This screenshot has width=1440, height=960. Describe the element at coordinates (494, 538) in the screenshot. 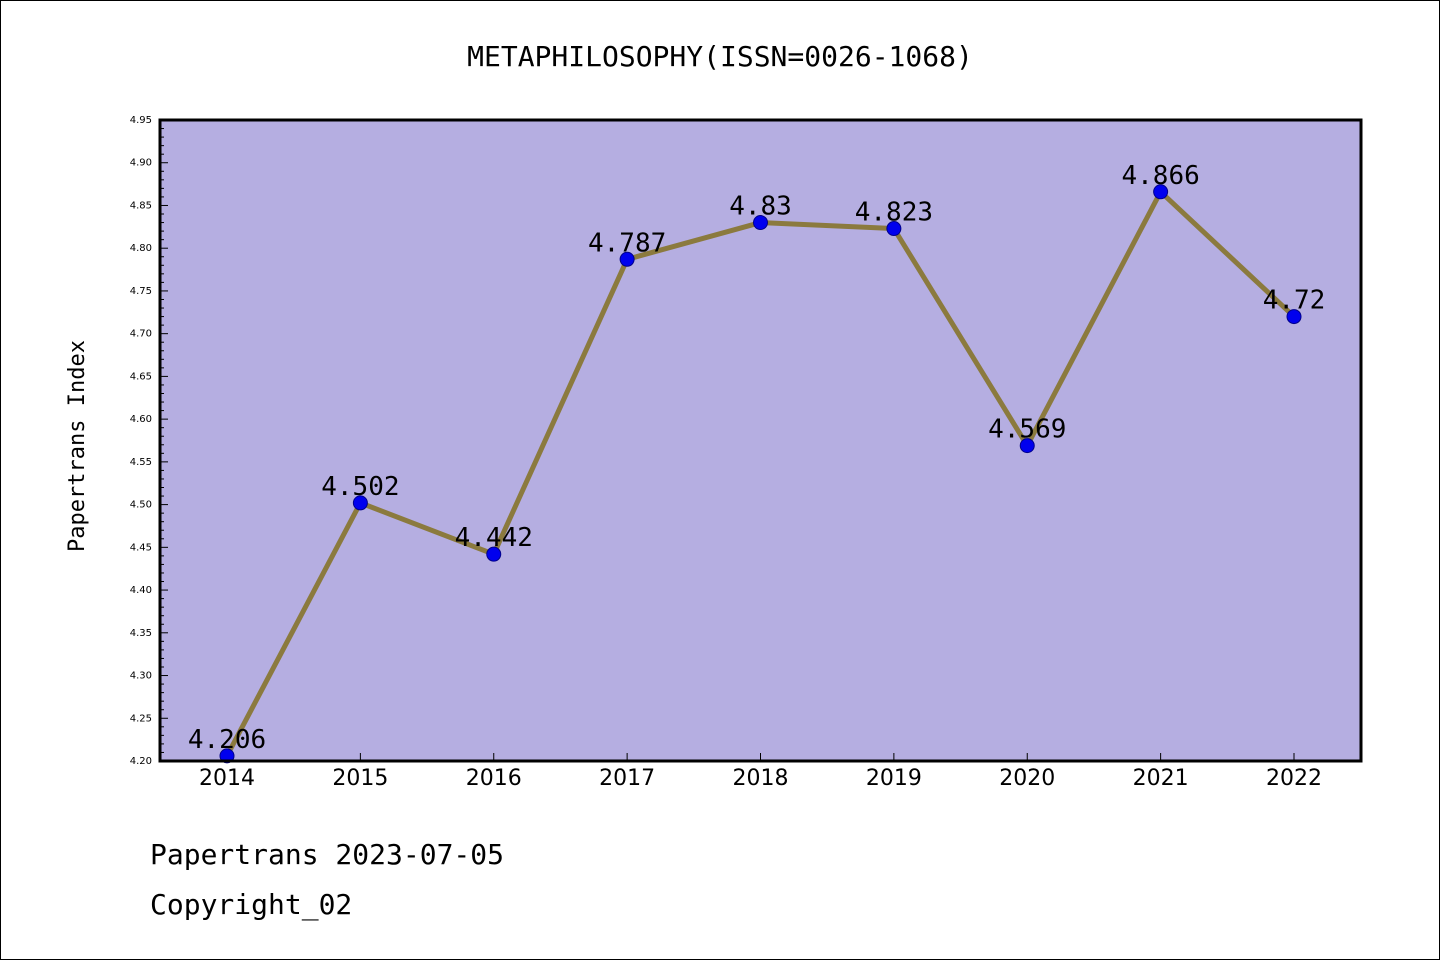

I see `data-label: 4.442` at that location.